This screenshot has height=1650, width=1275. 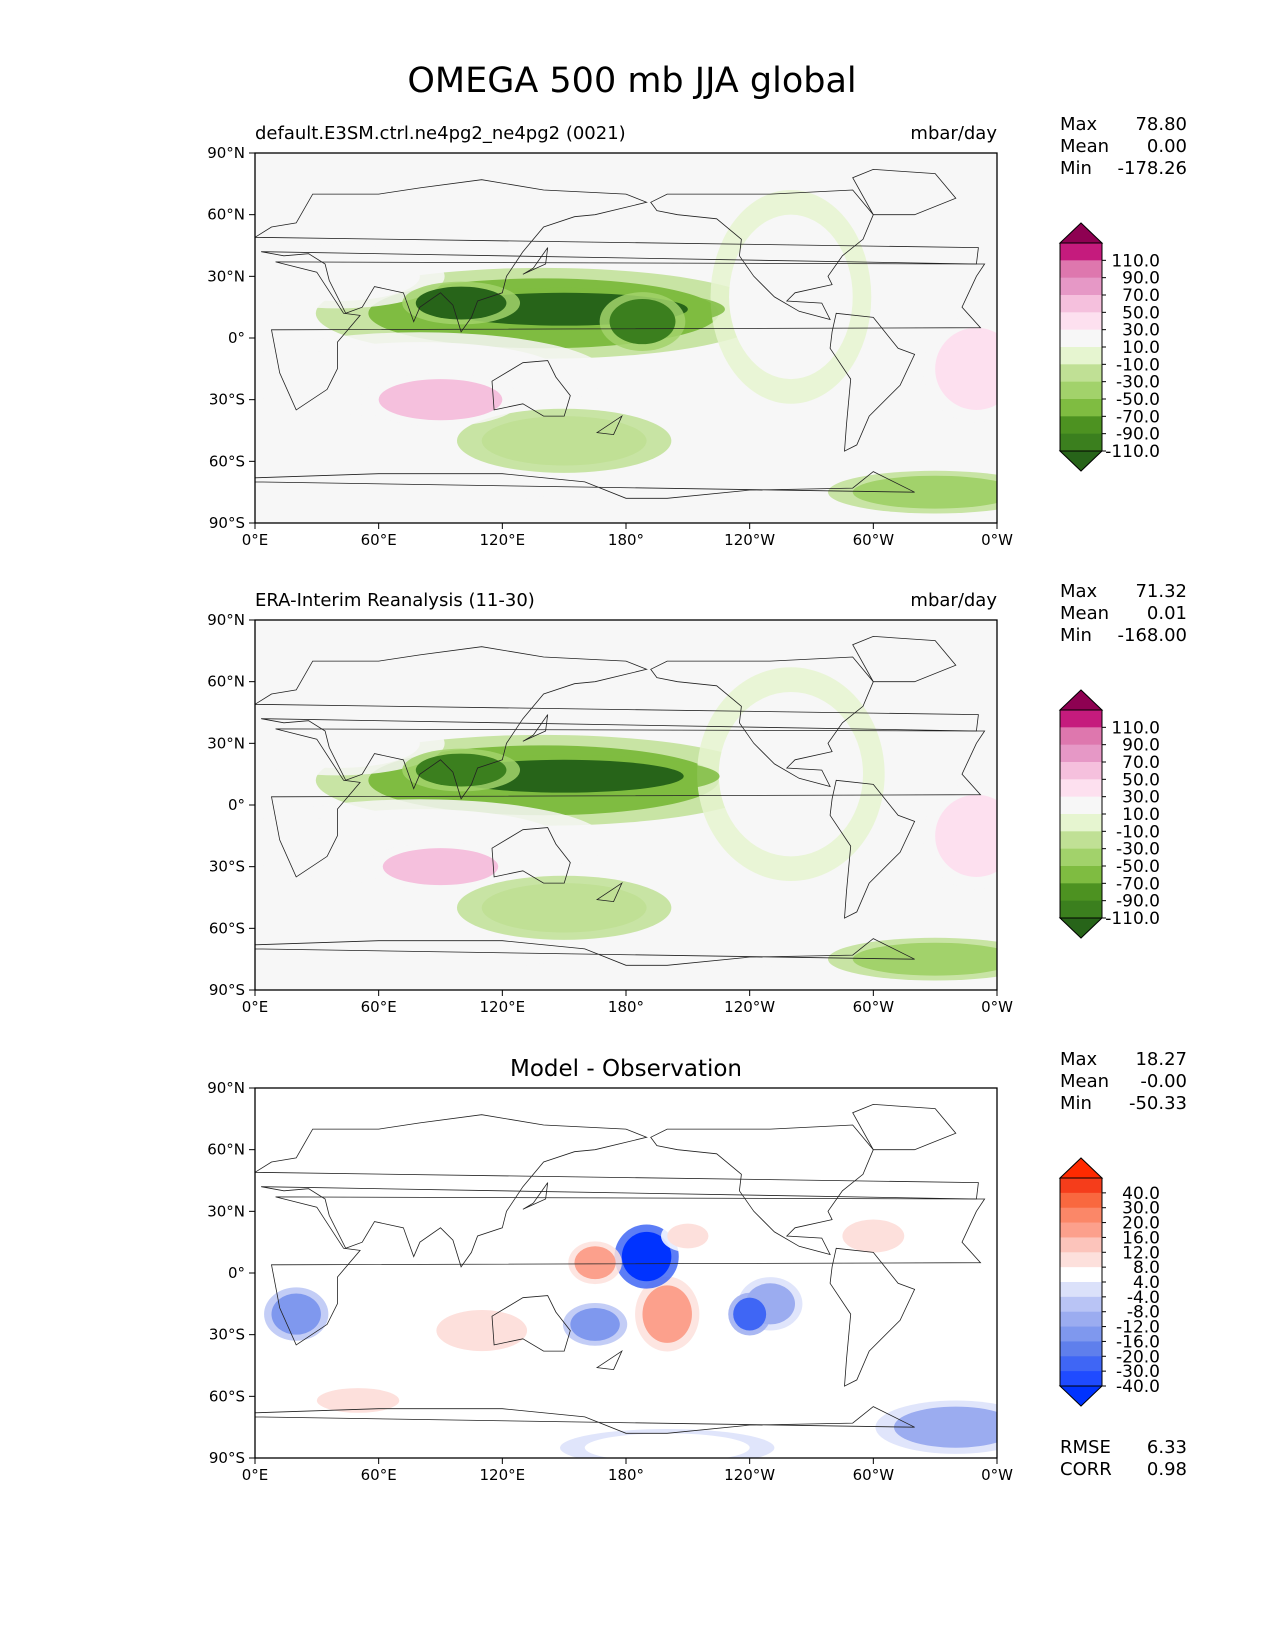 I want to click on colorbar-tick-label: -10.0, so click(x=1138, y=832).